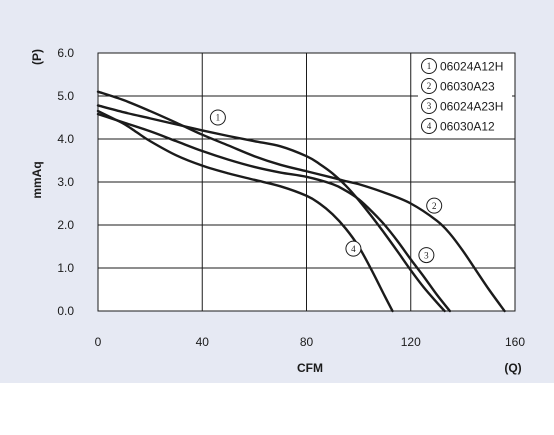 This screenshot has height=435, width=554. I want to click on curve-marker-label-2: 2, so click(434, 206).